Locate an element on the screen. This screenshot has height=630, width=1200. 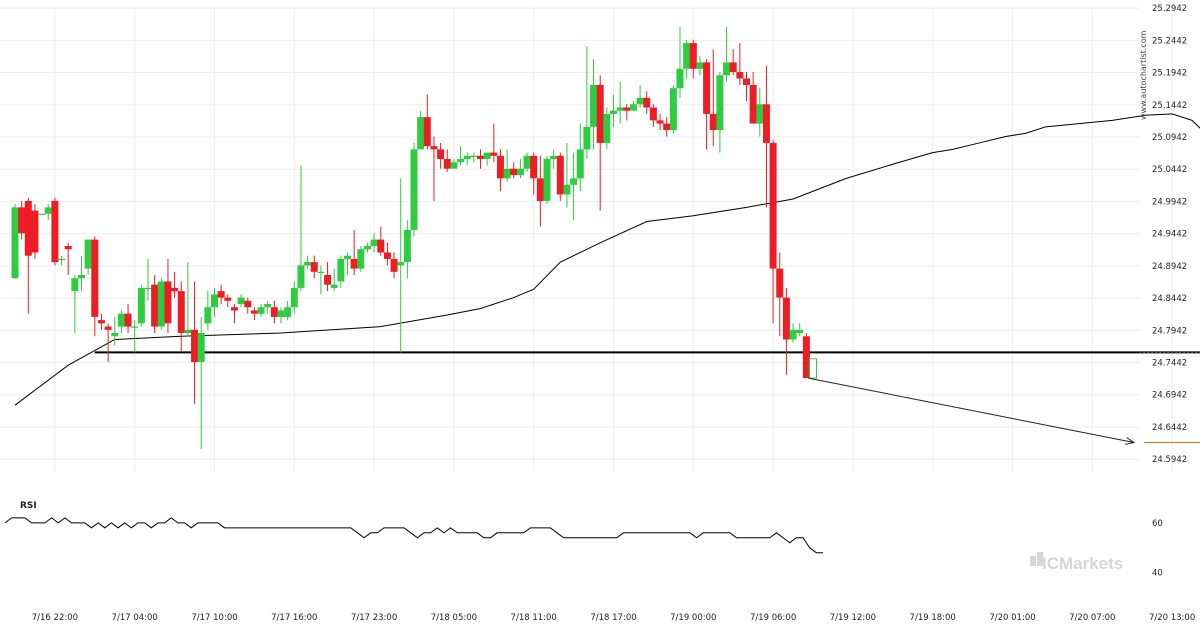
time-tick-label: 7/17 04:00 is located at coordinates (135, 618).